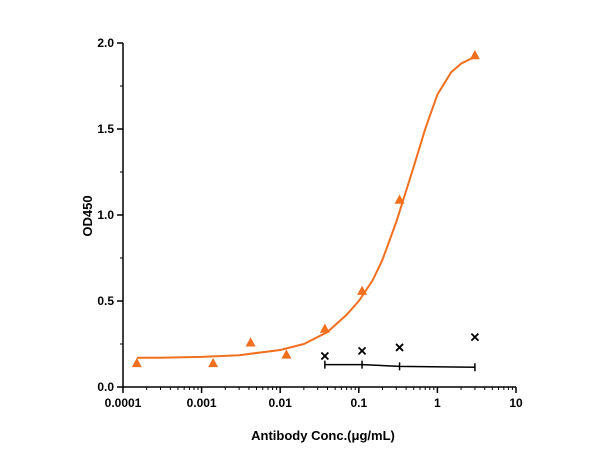 The height and width of the screenshot is (471, 610). I want to click on y-axis-title: OD450, so click(87, 215).